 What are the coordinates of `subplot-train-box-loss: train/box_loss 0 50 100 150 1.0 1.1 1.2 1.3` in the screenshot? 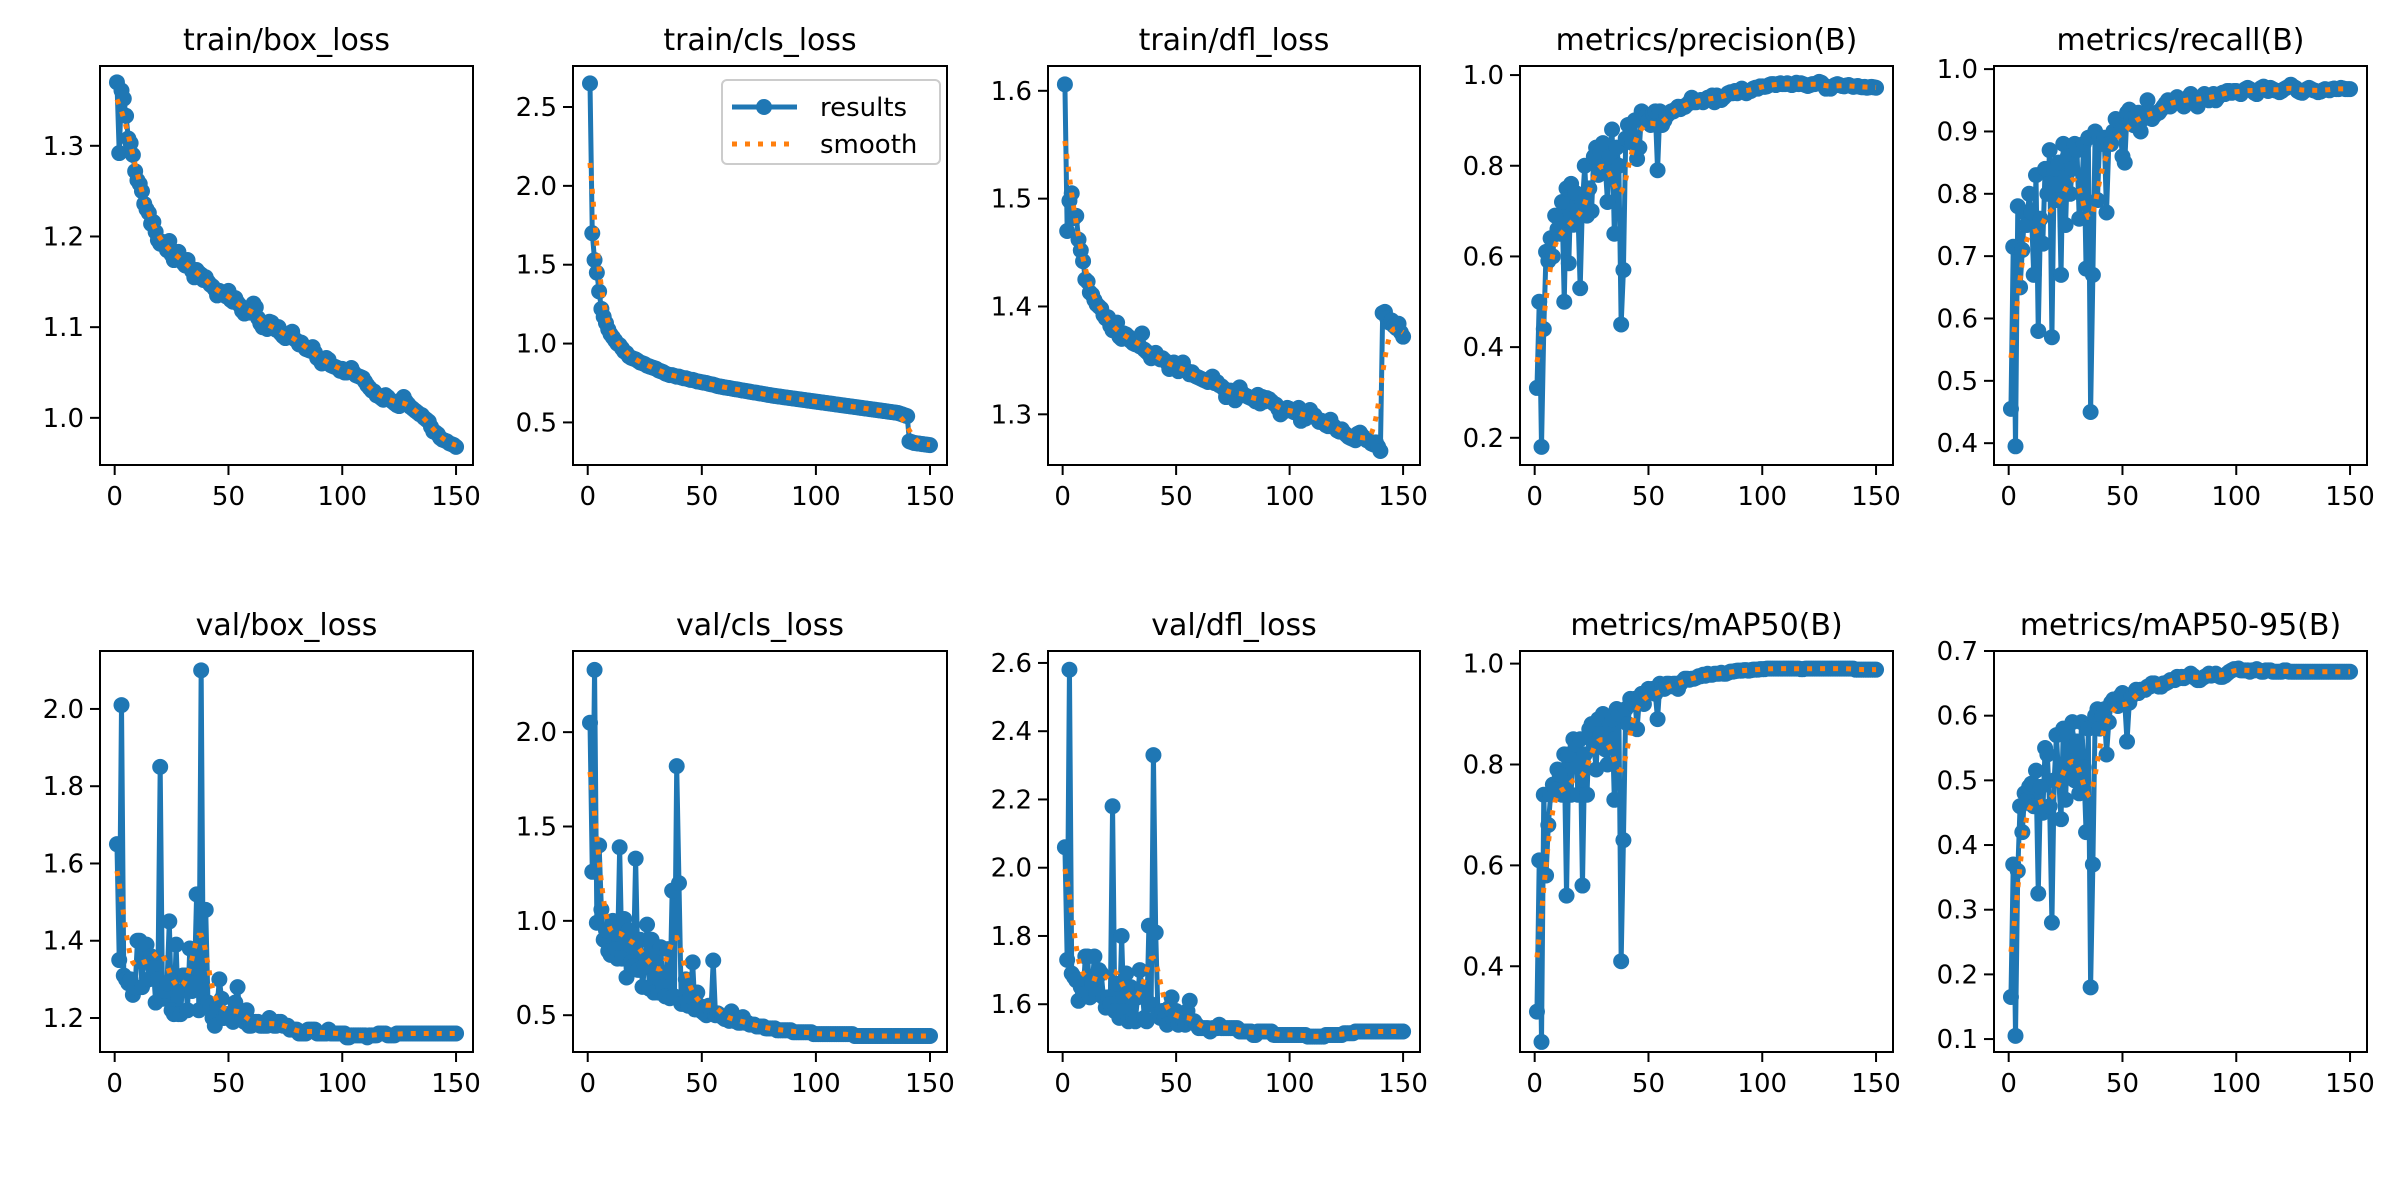 It's located at (262, 267).